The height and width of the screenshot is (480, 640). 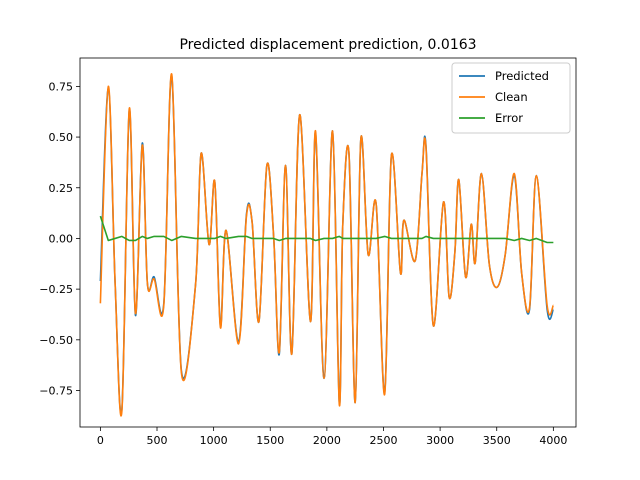 I want to click on legend-label-clean: Clean, so click(x=511, y=97).